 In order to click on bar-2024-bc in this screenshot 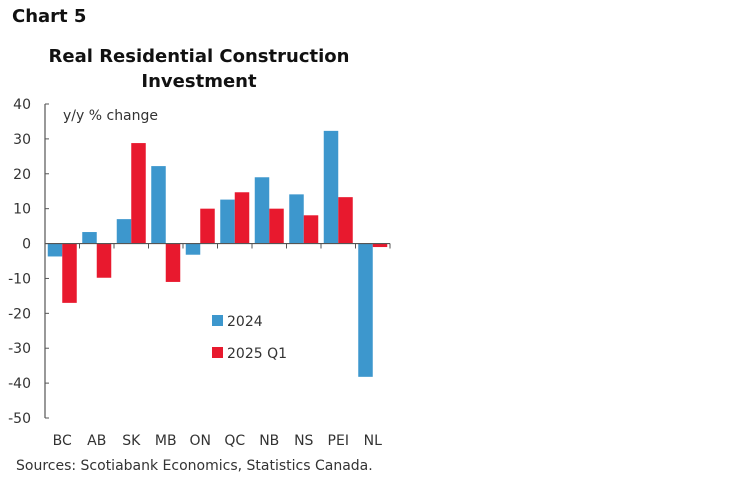, I will do `click(55, 250)`.